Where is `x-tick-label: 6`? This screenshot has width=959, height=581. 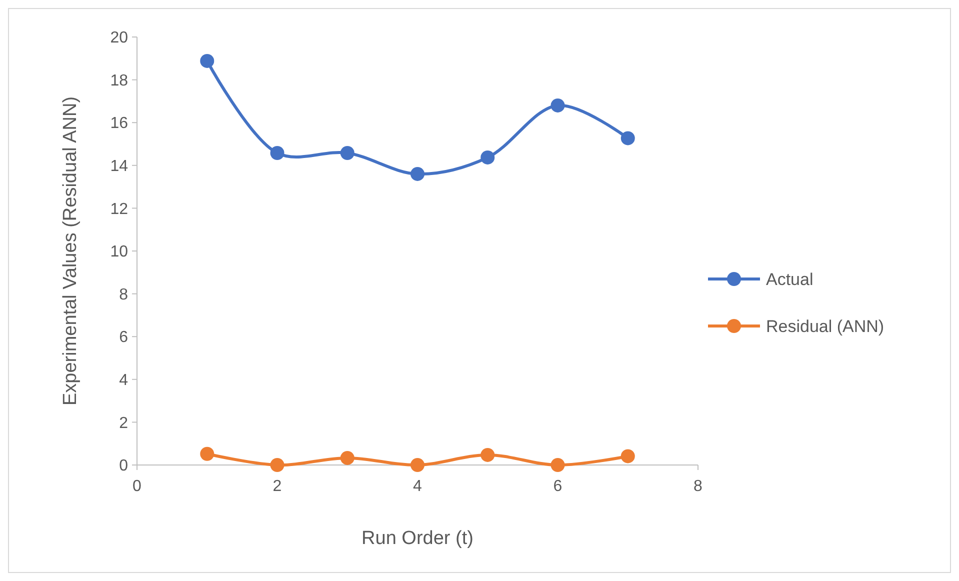 x-tick-label: 6 is located at coordinates (557, 486).